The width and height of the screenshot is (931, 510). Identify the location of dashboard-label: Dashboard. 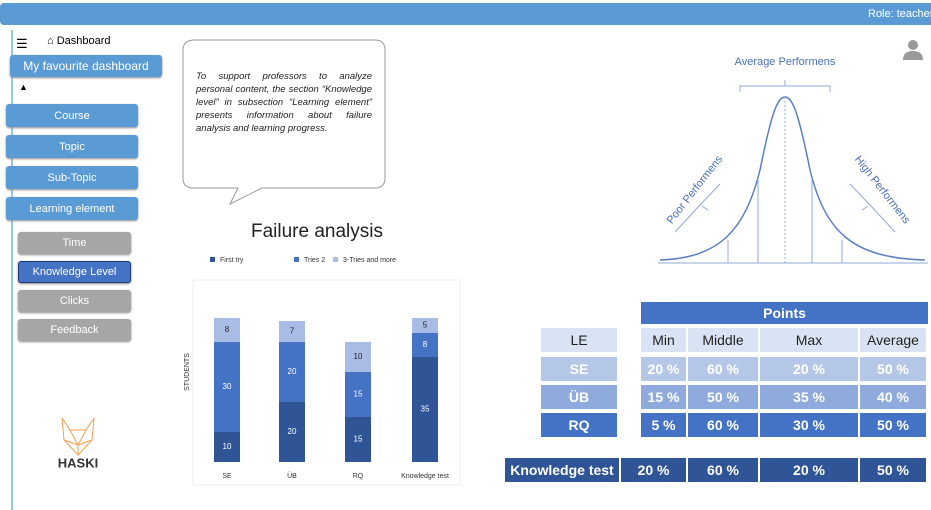
(83, 41).